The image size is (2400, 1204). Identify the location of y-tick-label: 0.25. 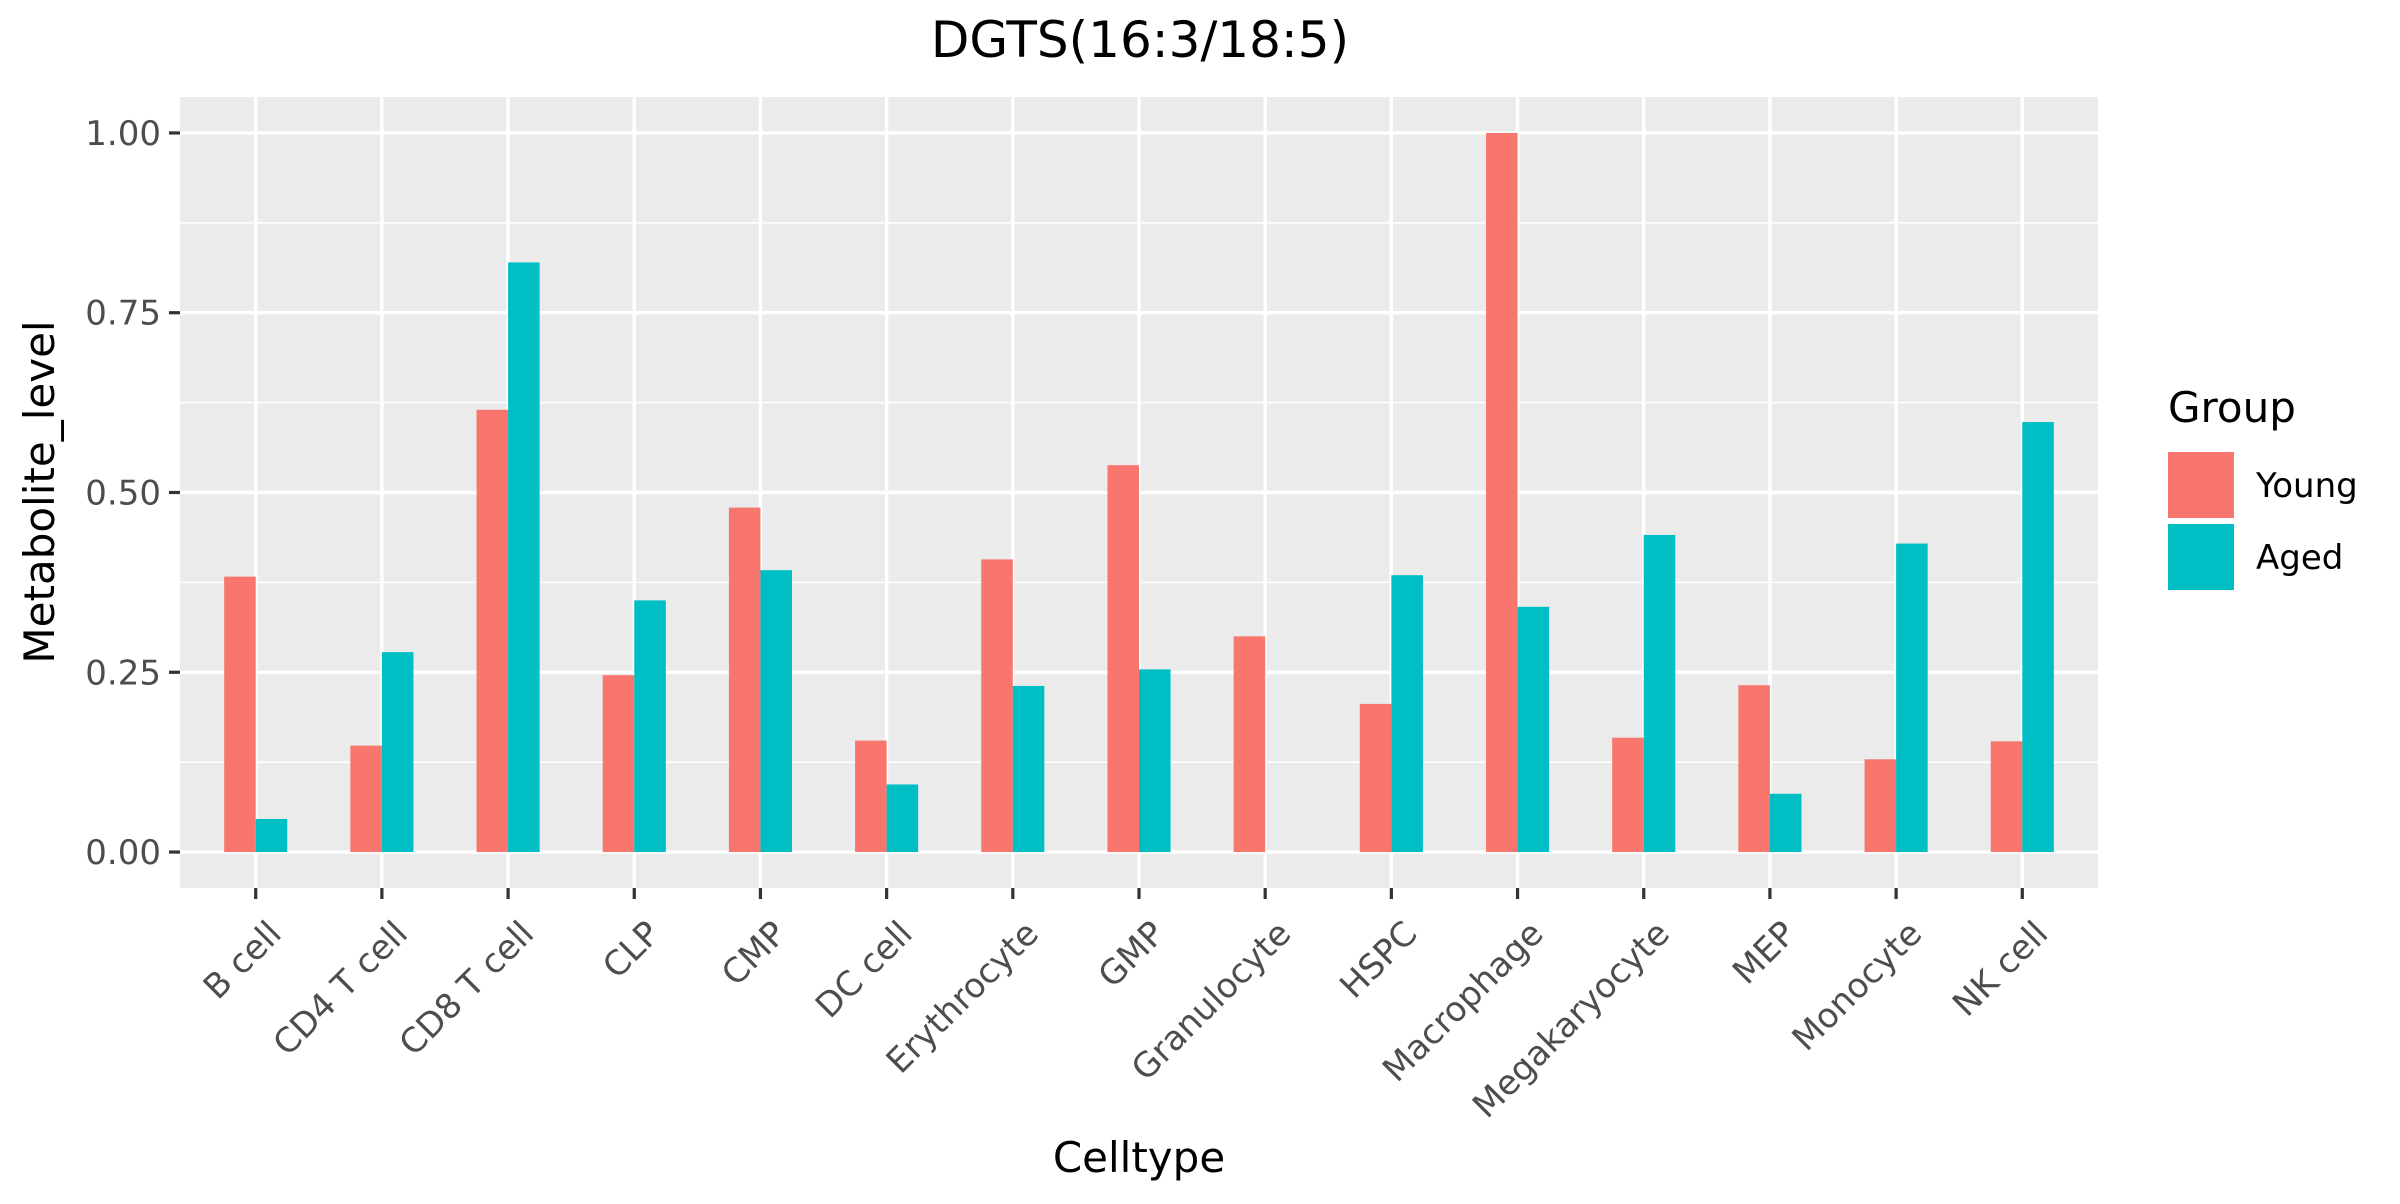
(123, 673).